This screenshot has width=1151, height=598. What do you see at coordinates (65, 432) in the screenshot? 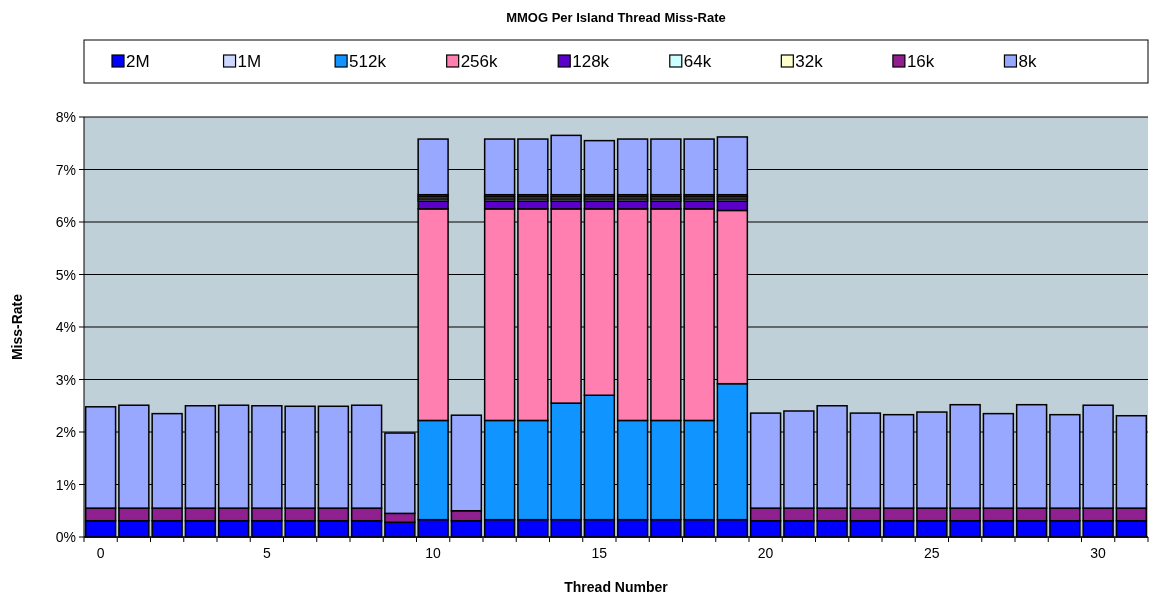
I see `y-tick-label: 2%` at bounding box center [65, 432].